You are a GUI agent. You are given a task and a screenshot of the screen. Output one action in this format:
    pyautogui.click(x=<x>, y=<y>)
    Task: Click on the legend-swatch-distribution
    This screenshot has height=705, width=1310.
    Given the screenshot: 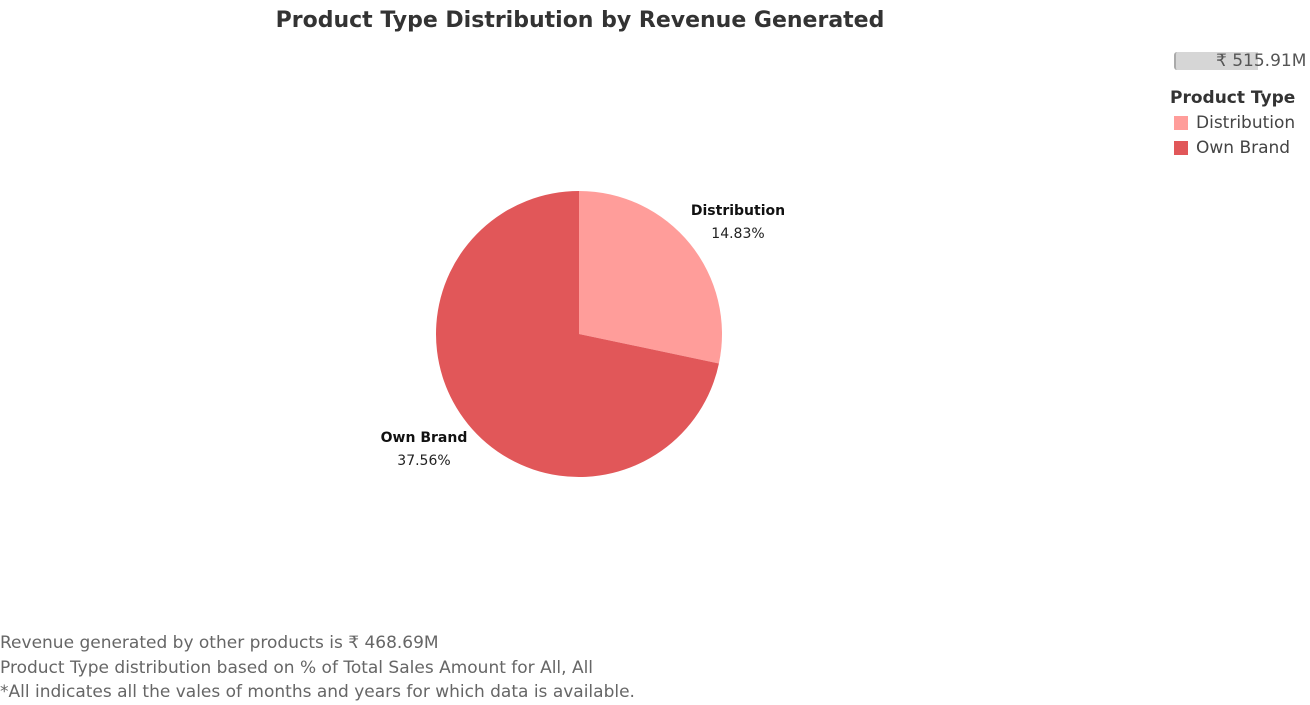 What is the action you would take?
    pyautogui.click(x=1181, y=122)
    